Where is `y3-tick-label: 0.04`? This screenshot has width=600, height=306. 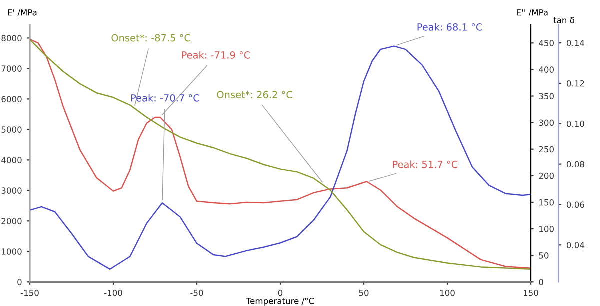
y3-tick-label: 0.04 is located at coordinates (575, 245).